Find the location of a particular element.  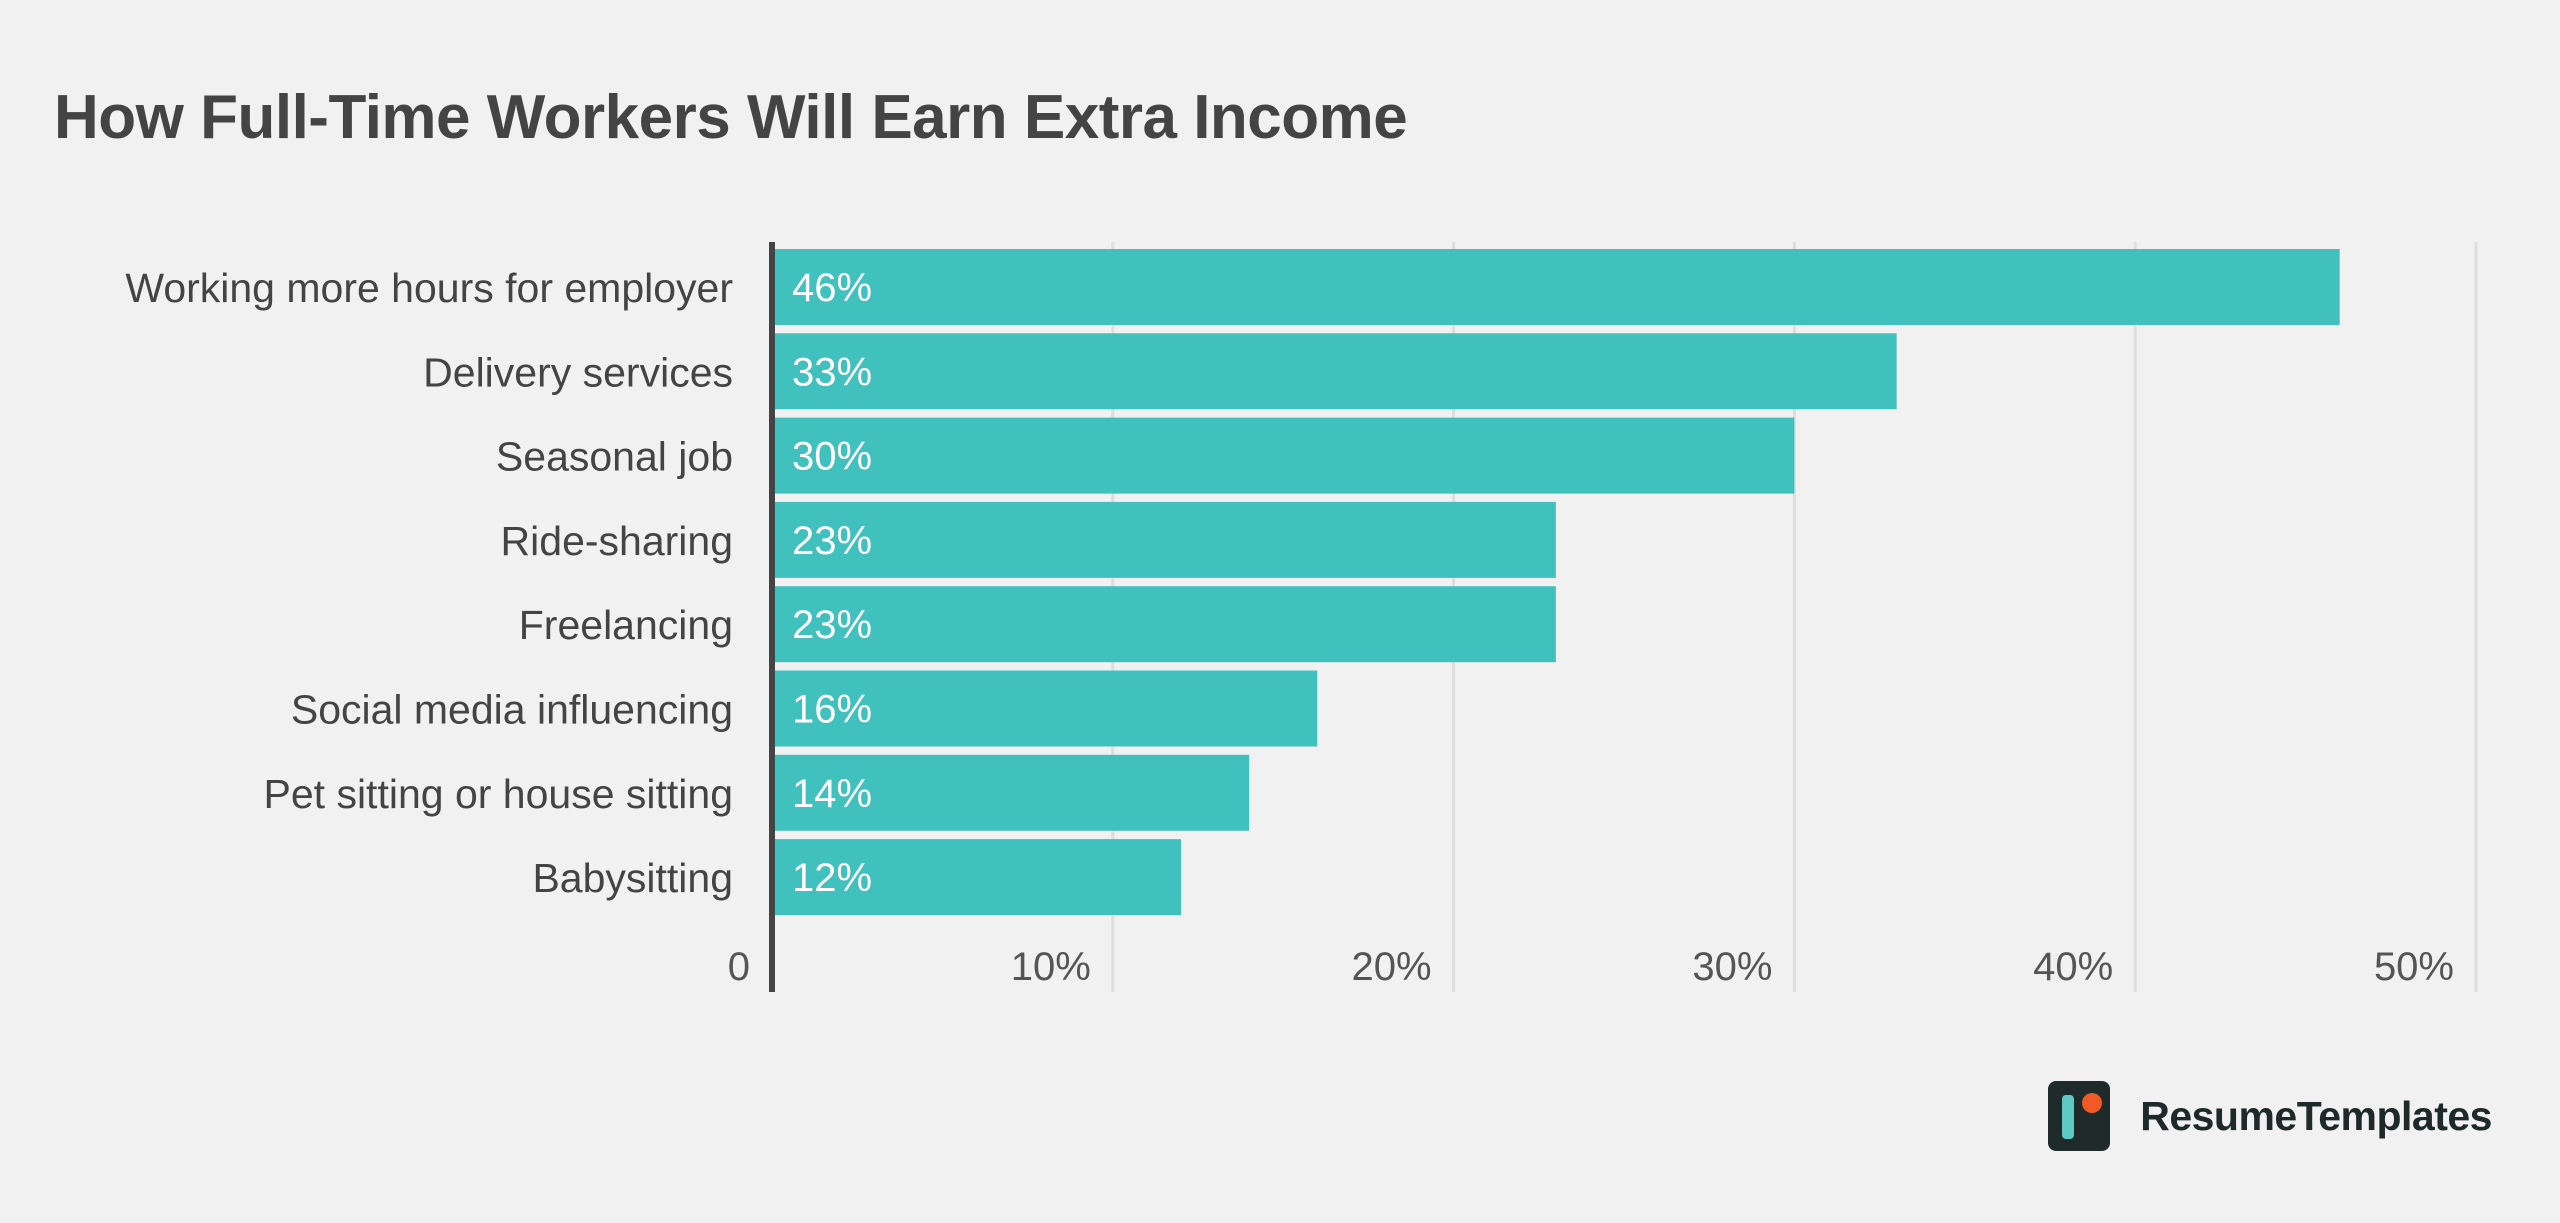

category-label-3: Ride-sharing is located at coordinates (617, 541).